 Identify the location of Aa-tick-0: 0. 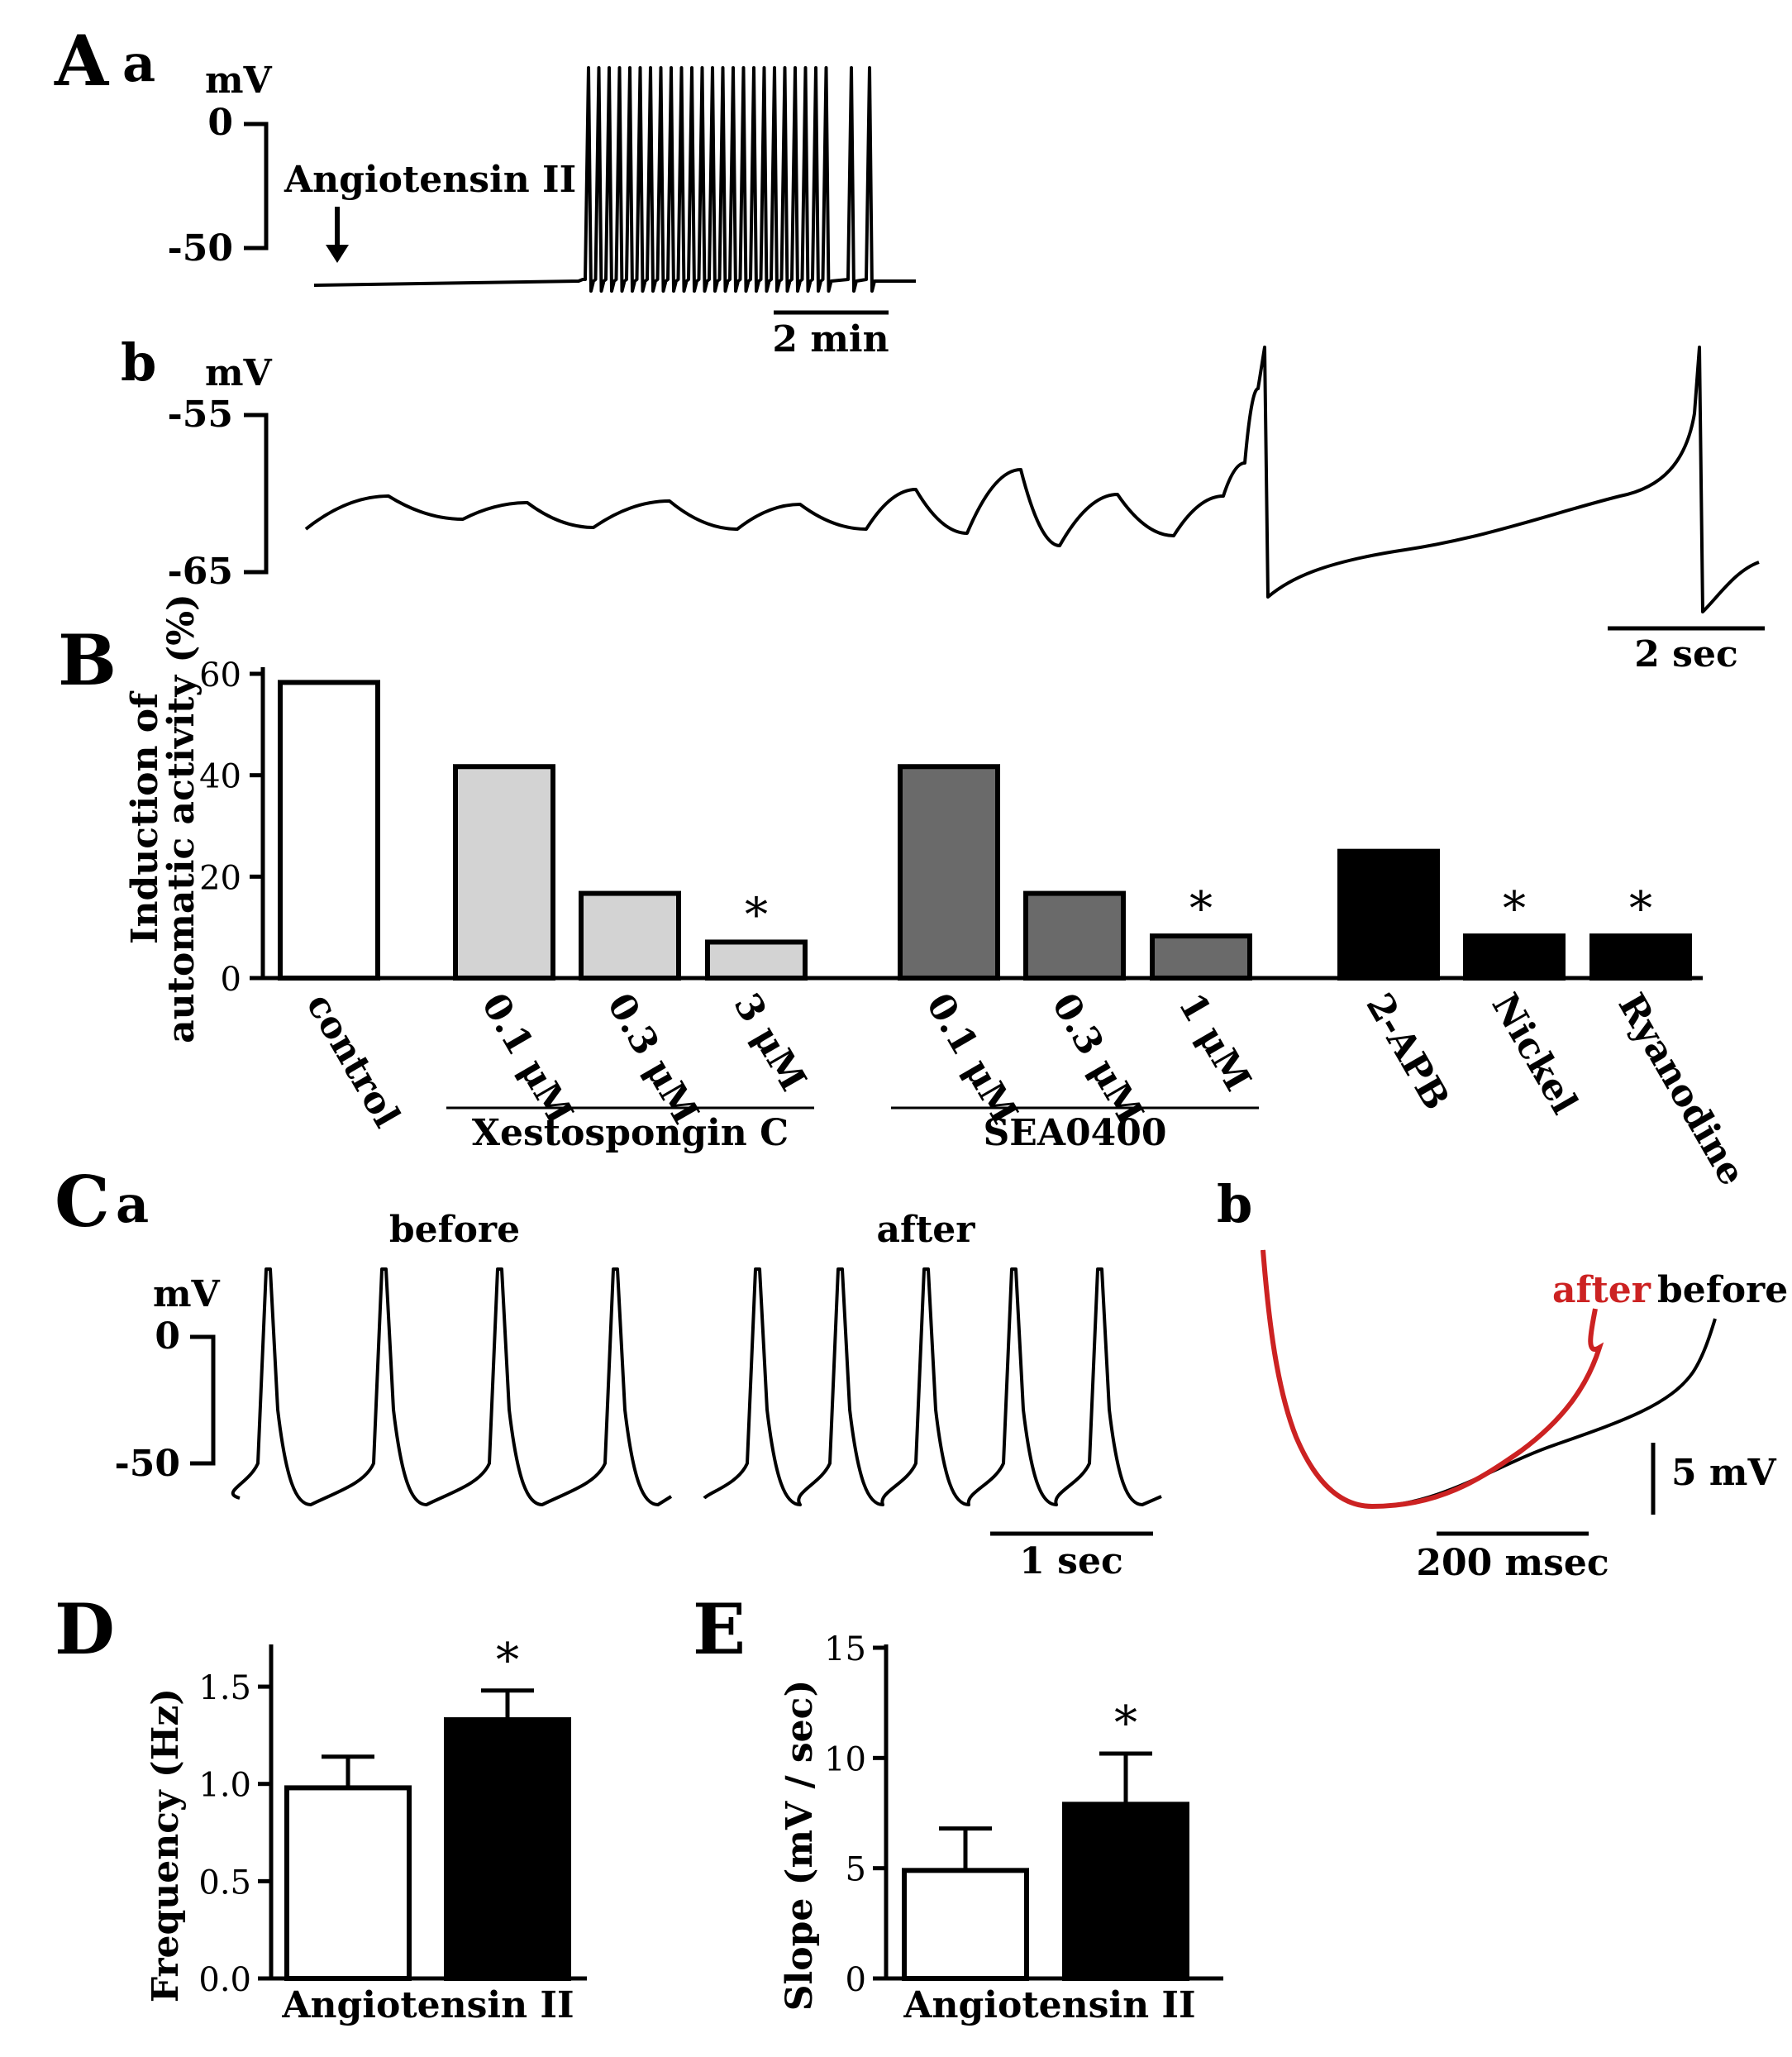
(220, 123).